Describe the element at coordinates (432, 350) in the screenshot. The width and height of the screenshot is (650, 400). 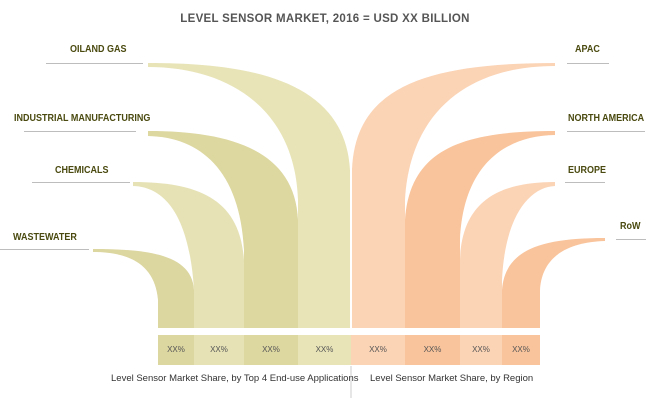
I see `share-north-america: XX%` at that location.